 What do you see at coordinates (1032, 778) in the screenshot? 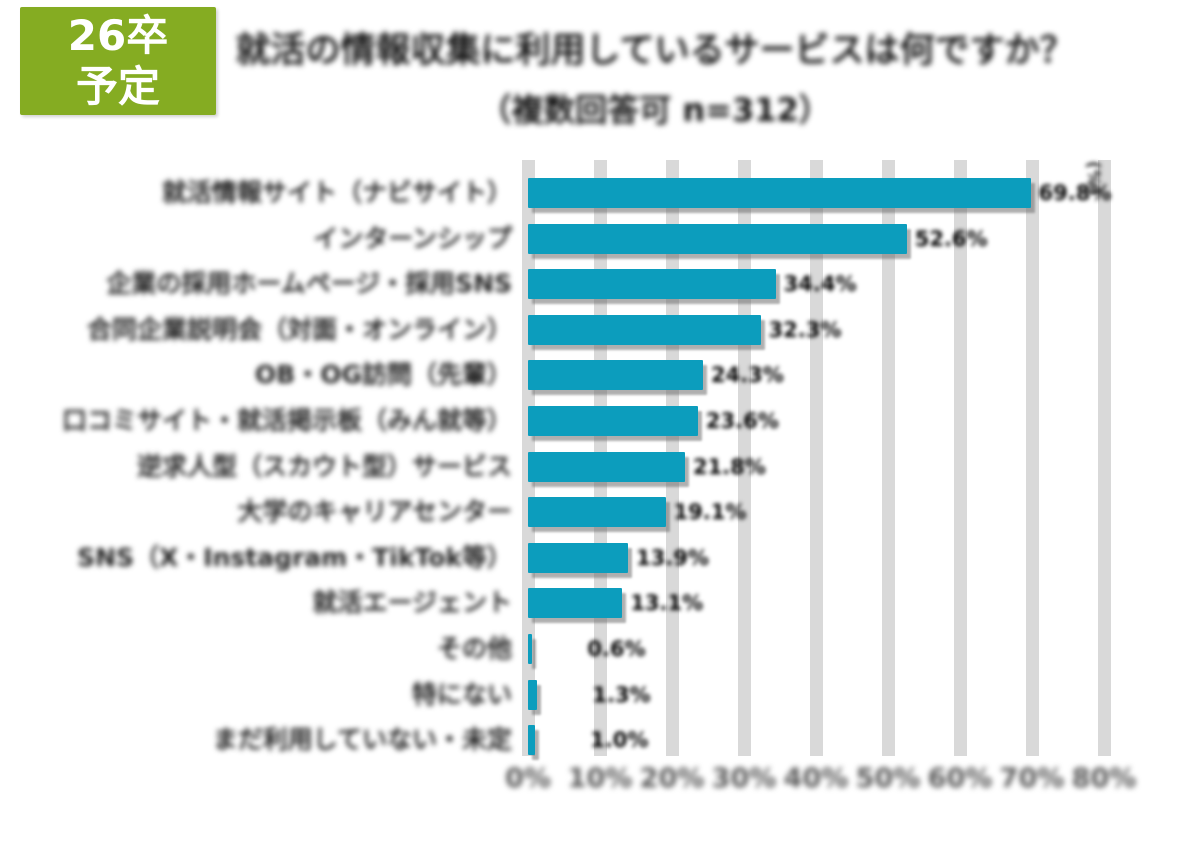
I see `x-tick-label: 70%` at bounding box center [1032, 778].